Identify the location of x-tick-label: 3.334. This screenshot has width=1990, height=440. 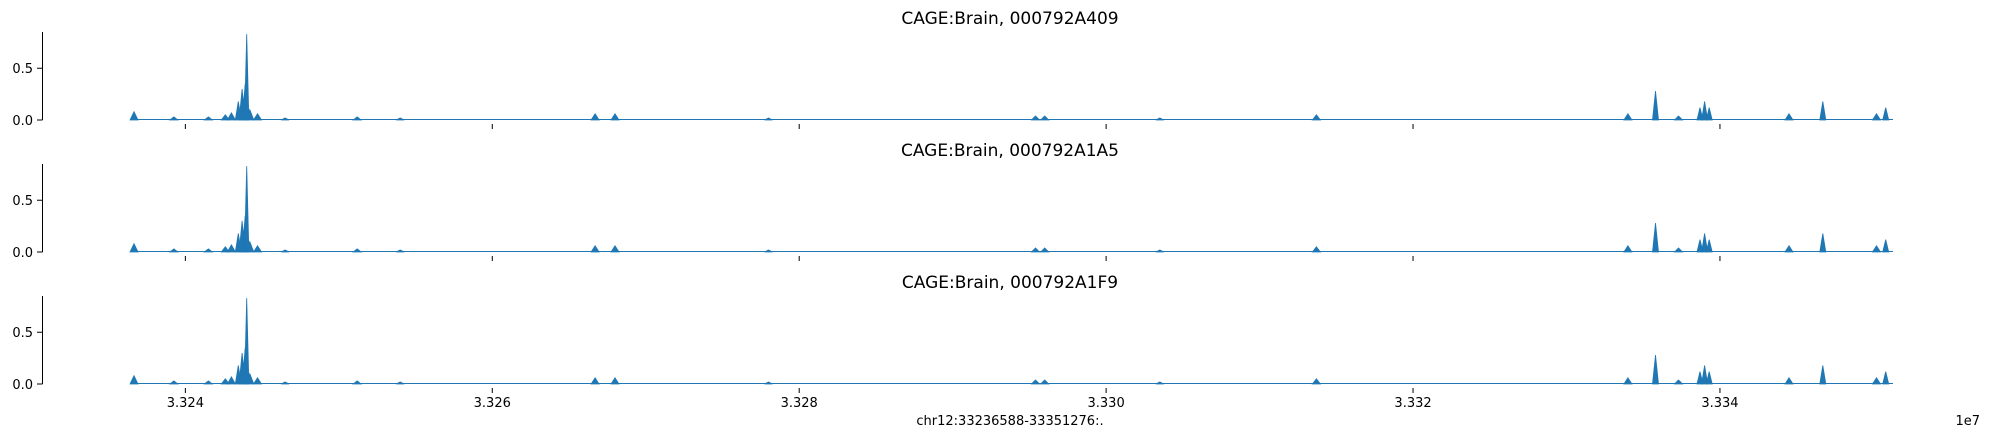
(1719, 403).